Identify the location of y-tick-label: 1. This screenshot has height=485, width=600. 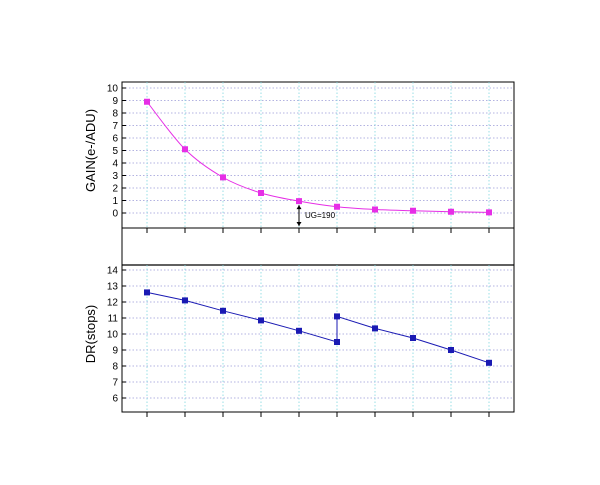
(115, 201).